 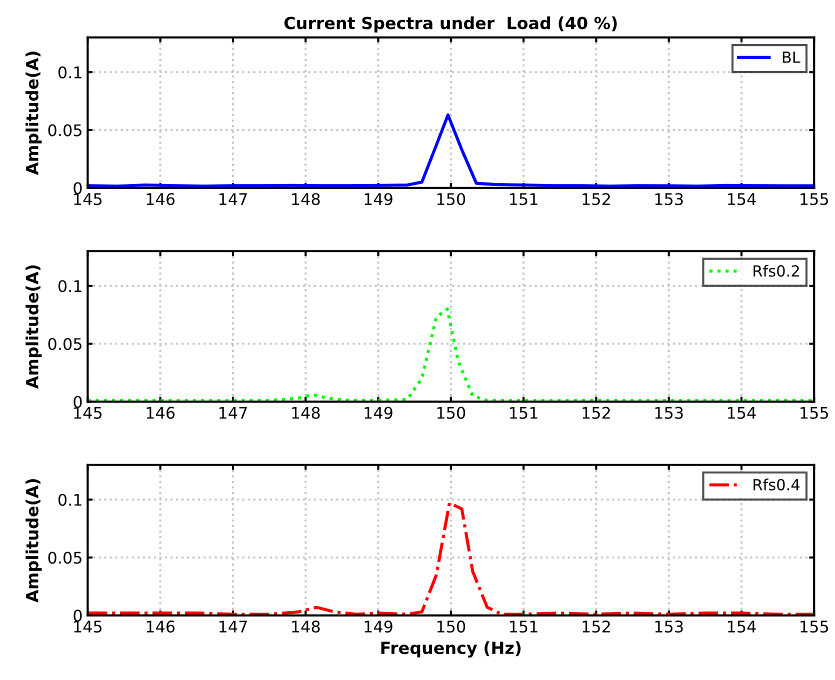 What do you see at coordinates (776, 270) in the screenshot?
I see `legend-label: Rfs0.2` at bounding box center [776, 270].